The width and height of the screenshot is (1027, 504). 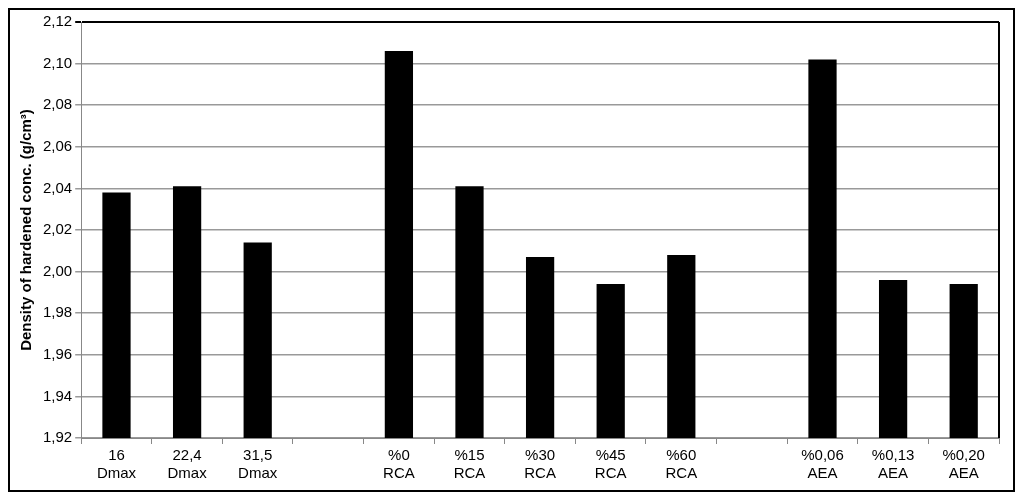 I want to click on y-axis-title: Density of hardened conc. (g/cm³), so click(x=26, y=230).